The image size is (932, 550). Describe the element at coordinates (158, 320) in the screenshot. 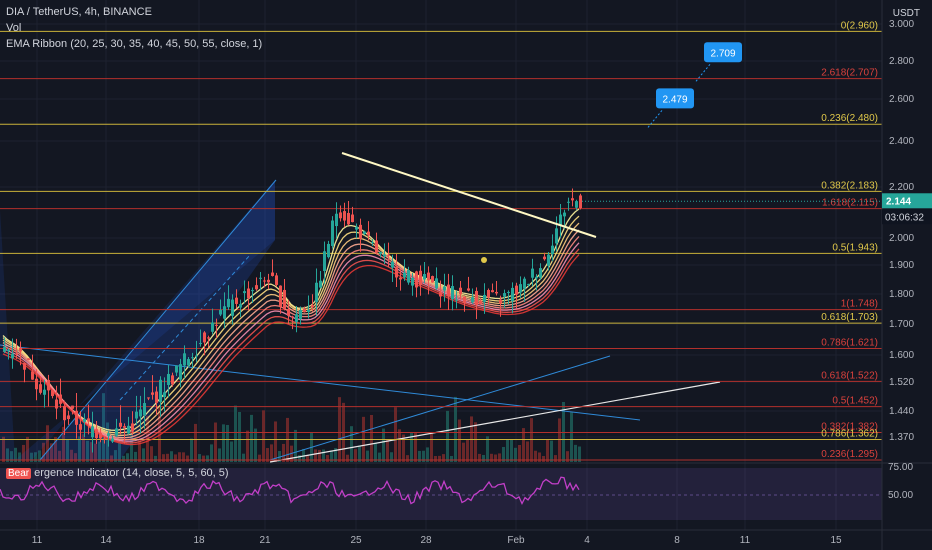

I see `channel-line` at that location.